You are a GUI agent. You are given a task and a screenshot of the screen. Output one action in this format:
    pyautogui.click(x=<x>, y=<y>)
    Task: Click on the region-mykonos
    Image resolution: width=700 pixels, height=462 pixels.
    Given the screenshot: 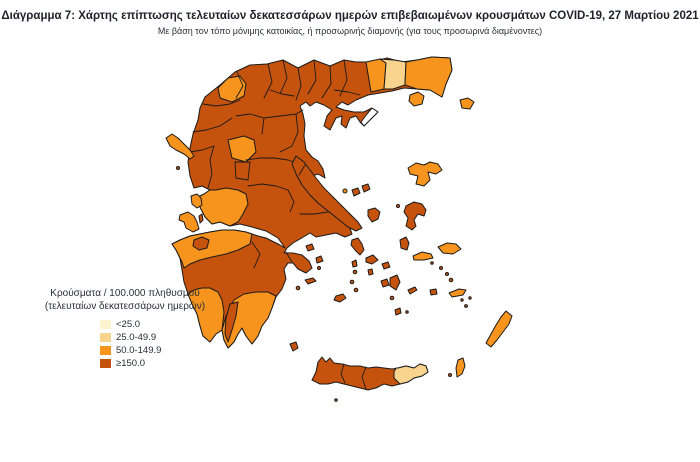 What is the action you would take?
    pyautogui.click(x=386, y=265)
    